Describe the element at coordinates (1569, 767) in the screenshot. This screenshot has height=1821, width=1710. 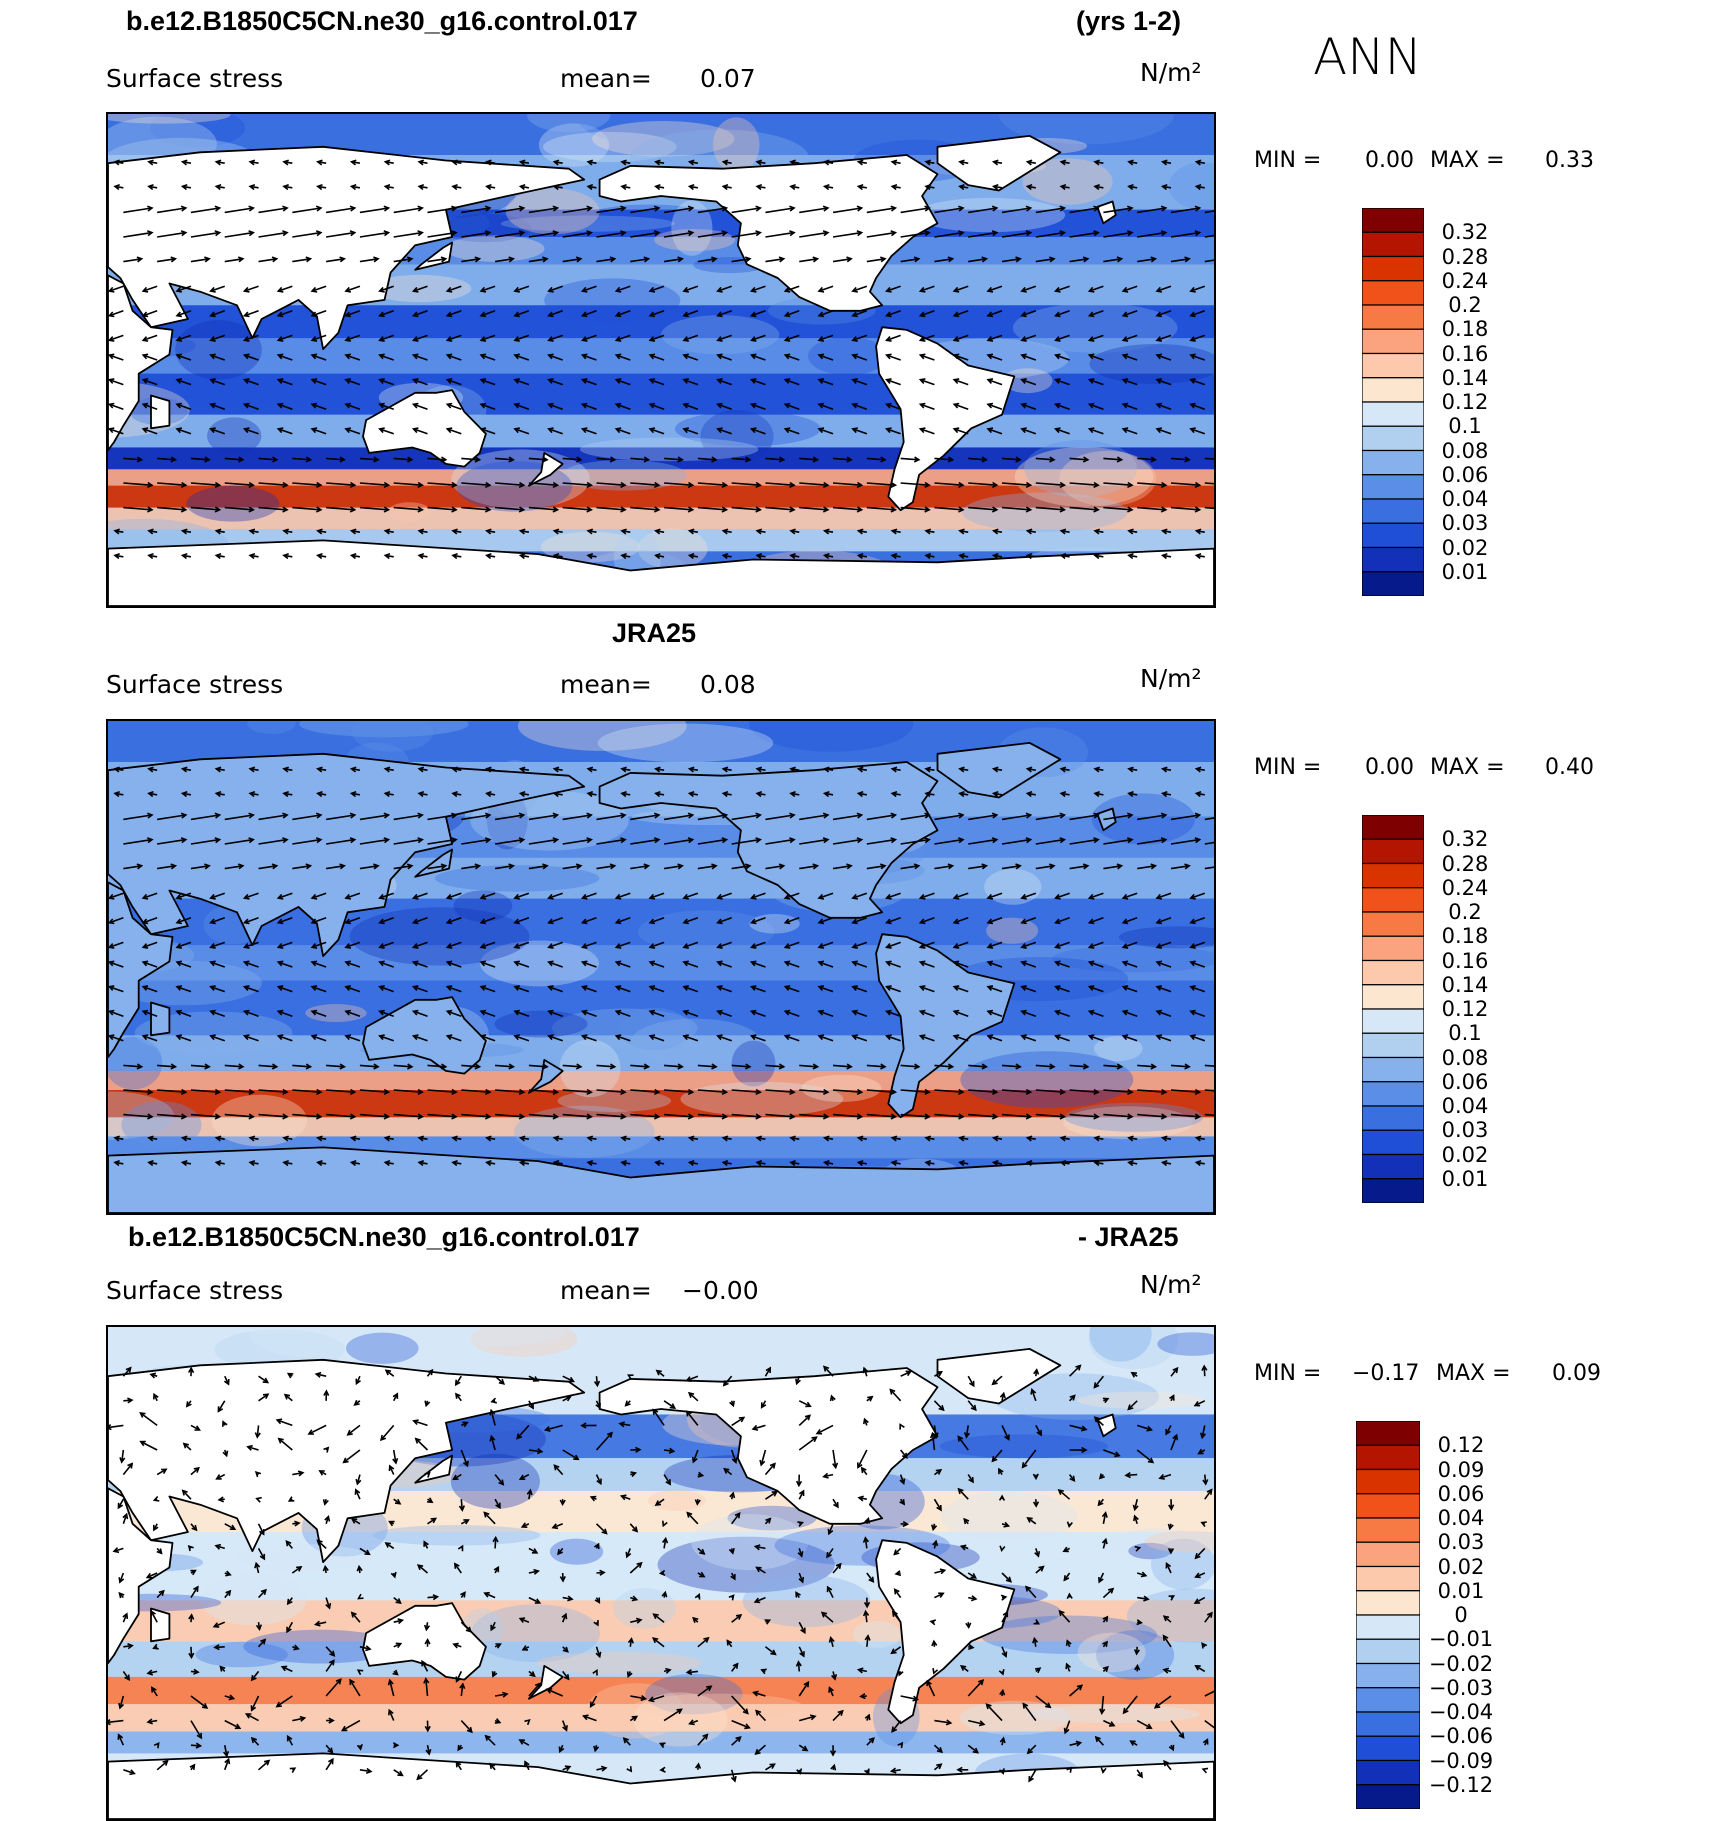
I see `panel2-max-value: 0.40` at that location.